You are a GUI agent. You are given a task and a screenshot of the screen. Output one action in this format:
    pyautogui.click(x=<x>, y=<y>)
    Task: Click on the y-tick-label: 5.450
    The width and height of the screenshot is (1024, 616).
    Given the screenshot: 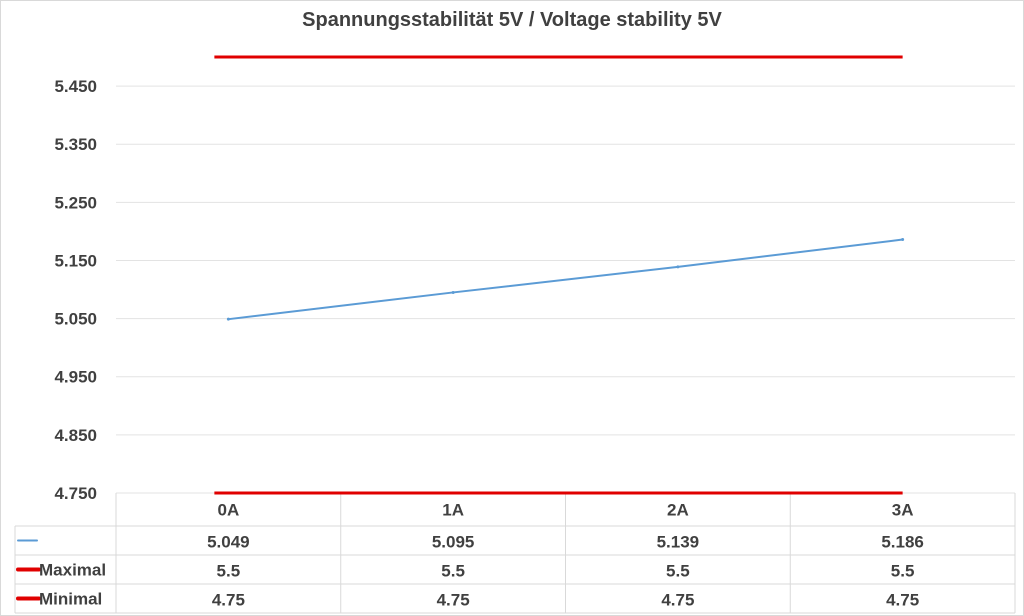 What is the action you would take?
    pyautogui.click(x=75, y=86)
    